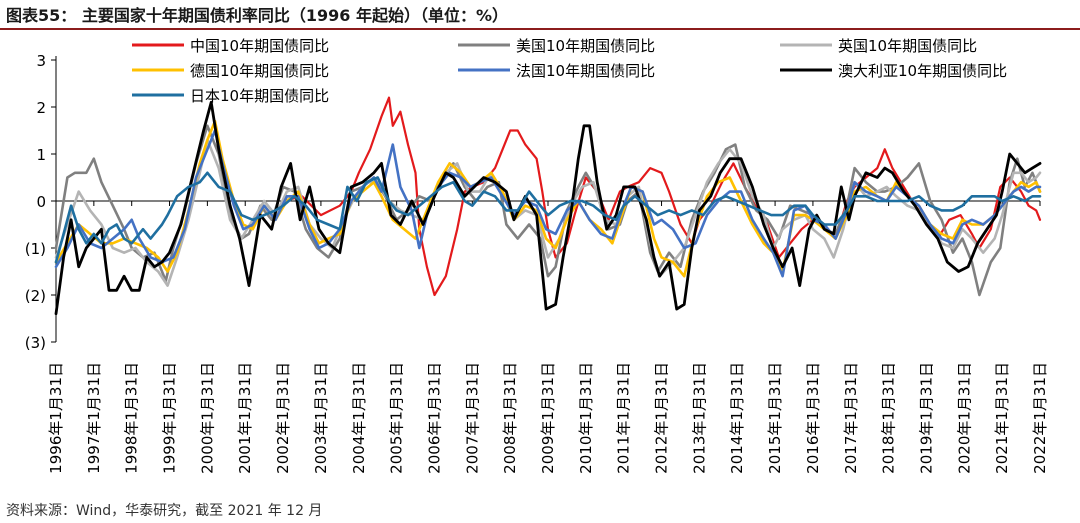 This screenshot has width=1080, height=523. Describe the element at coordinates (540, 29) in the screenshot. I see `title-divider` at that location.